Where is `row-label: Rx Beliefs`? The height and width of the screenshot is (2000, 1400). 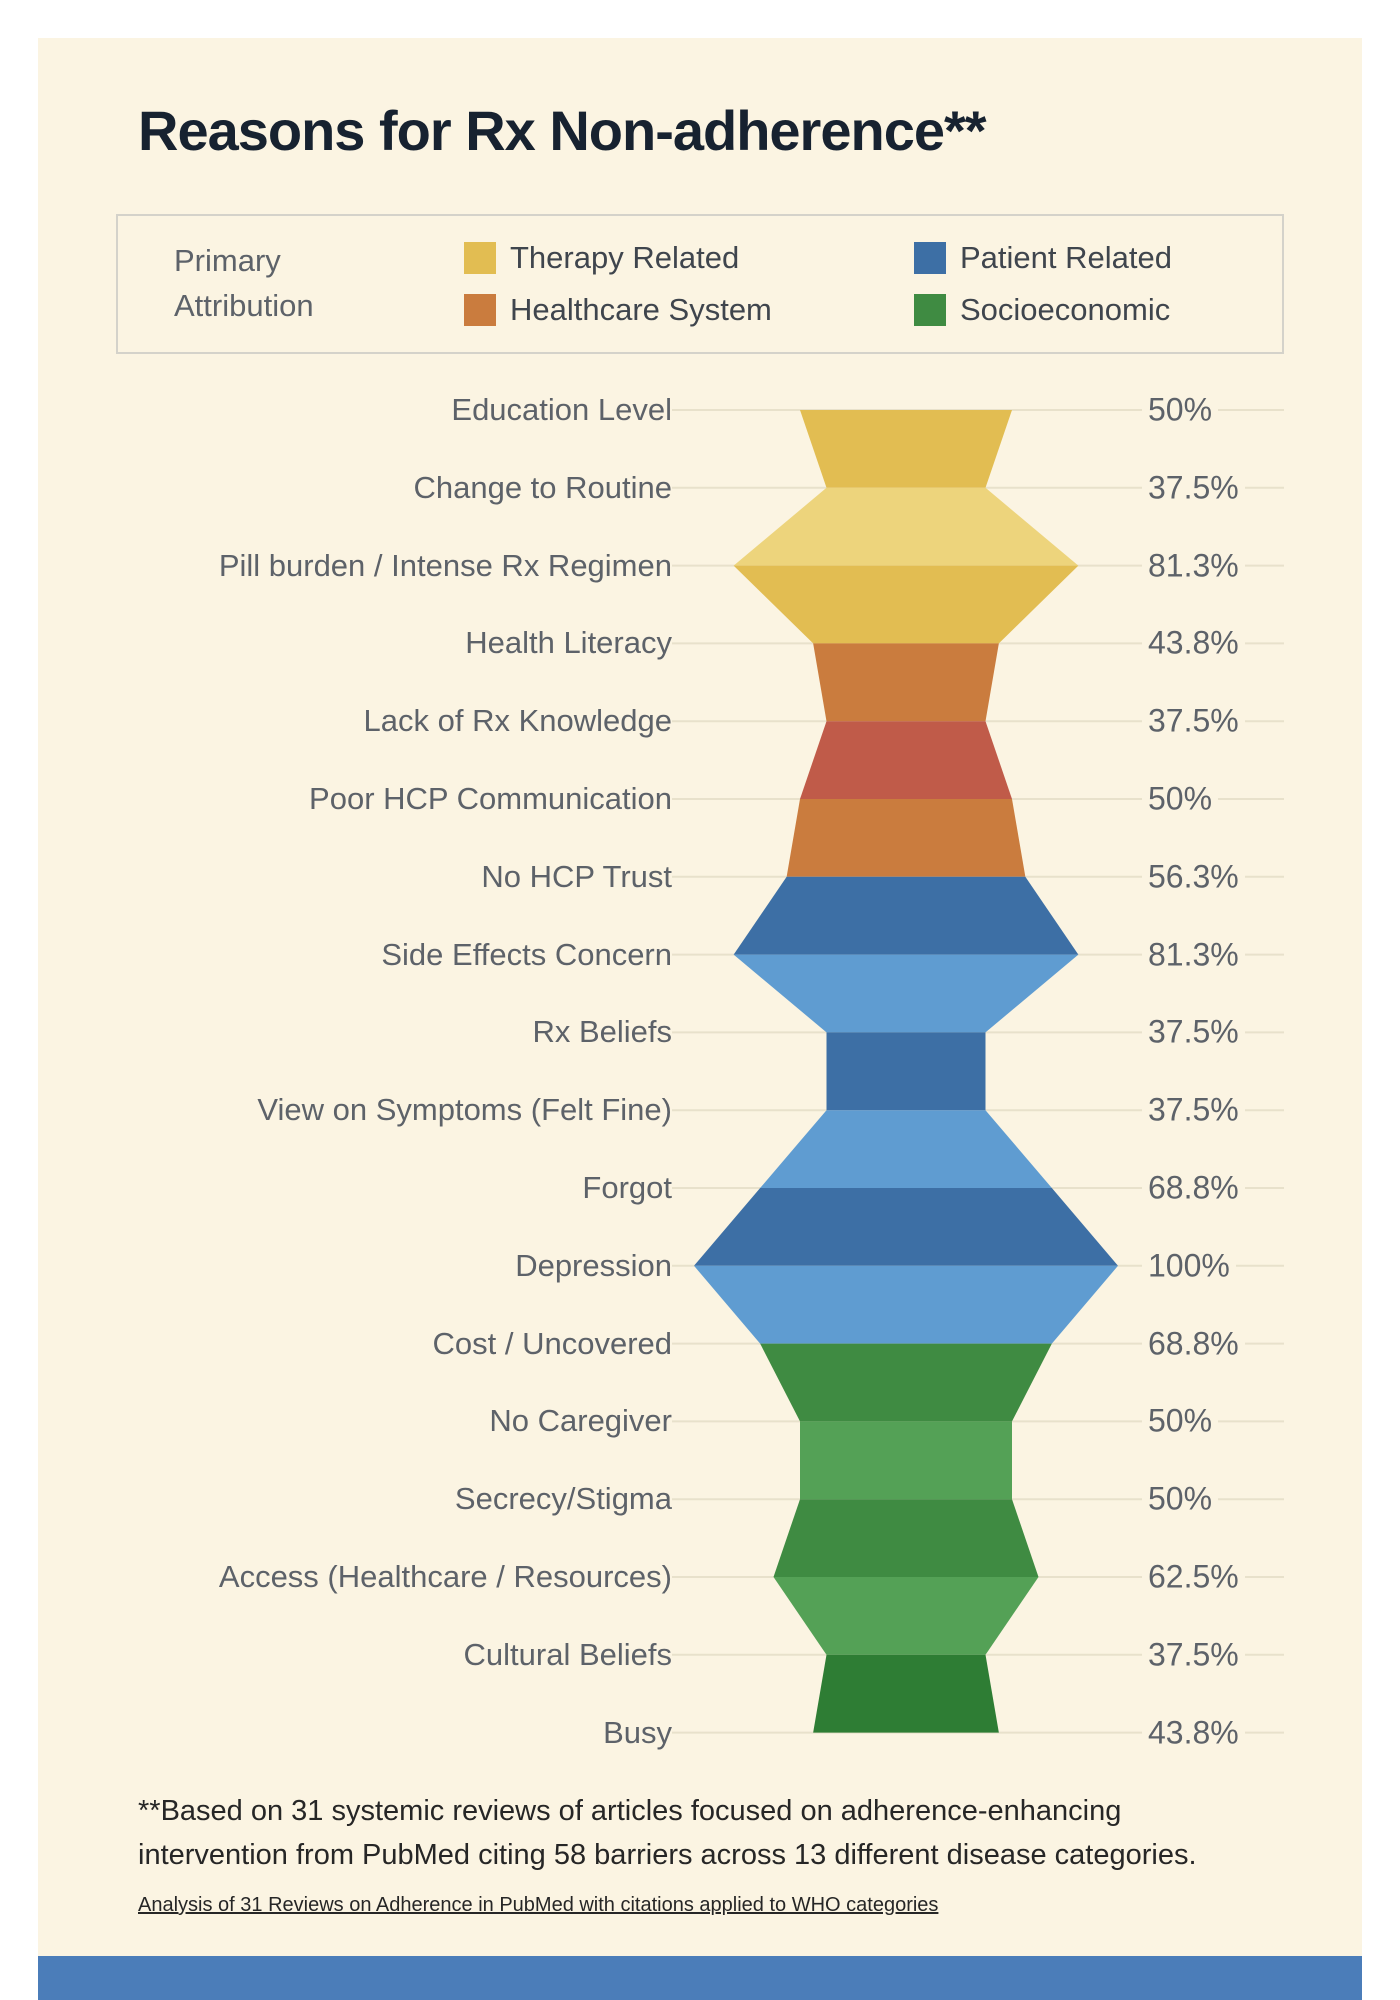 row-label: Rx Beliefs is located at coordinates (355, 1032).